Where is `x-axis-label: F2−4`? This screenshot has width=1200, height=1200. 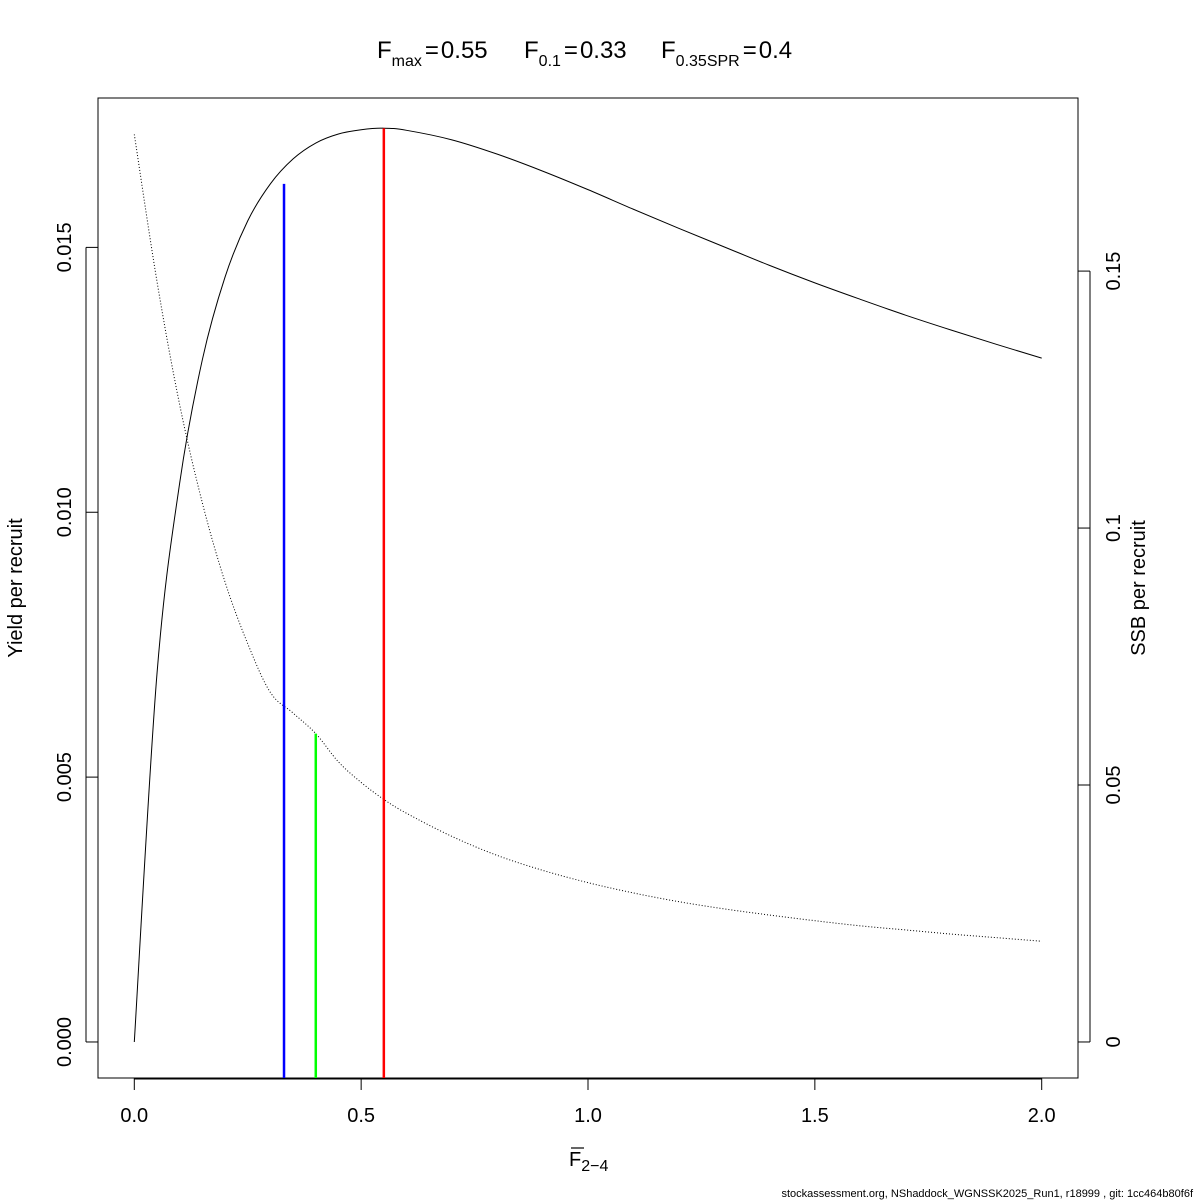 x-axis-label: F2−4 is located at coordinates (588, 1161).